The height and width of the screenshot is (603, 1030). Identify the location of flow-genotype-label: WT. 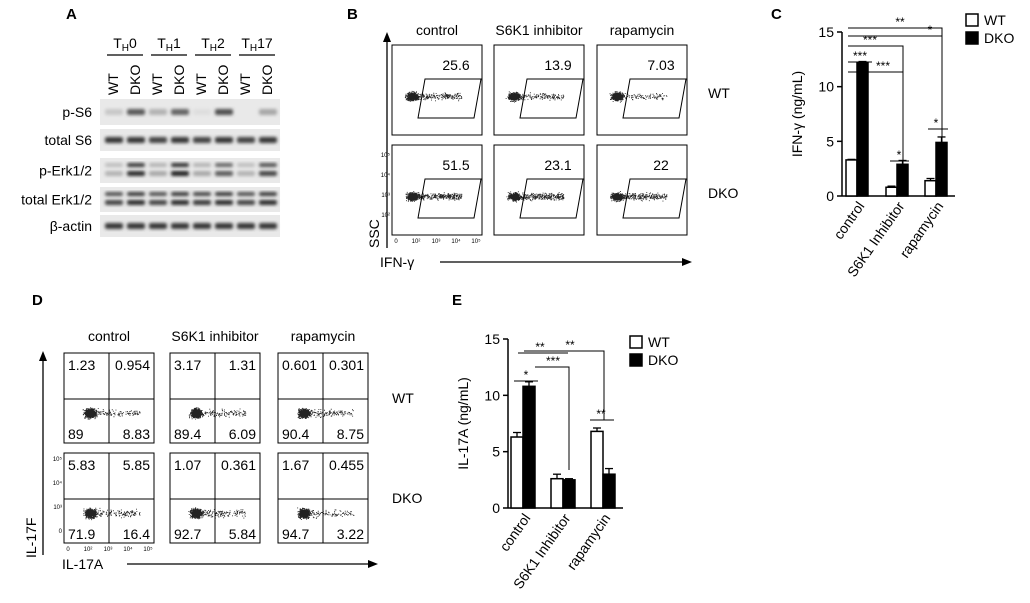
(719, 93).